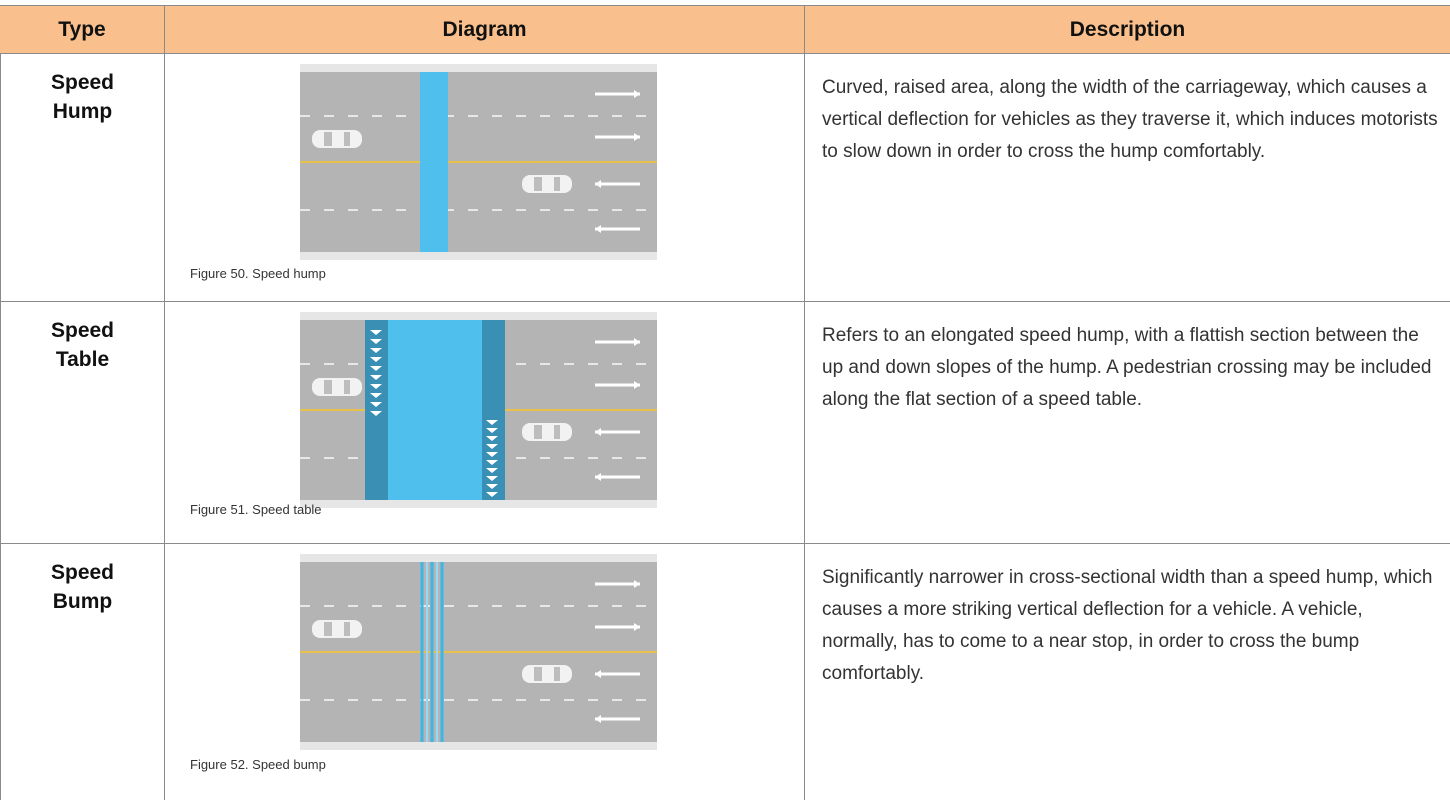  Describe the element at coordinates (1127, 29) in the screenshot. I see `header-cell: Description` at that location.